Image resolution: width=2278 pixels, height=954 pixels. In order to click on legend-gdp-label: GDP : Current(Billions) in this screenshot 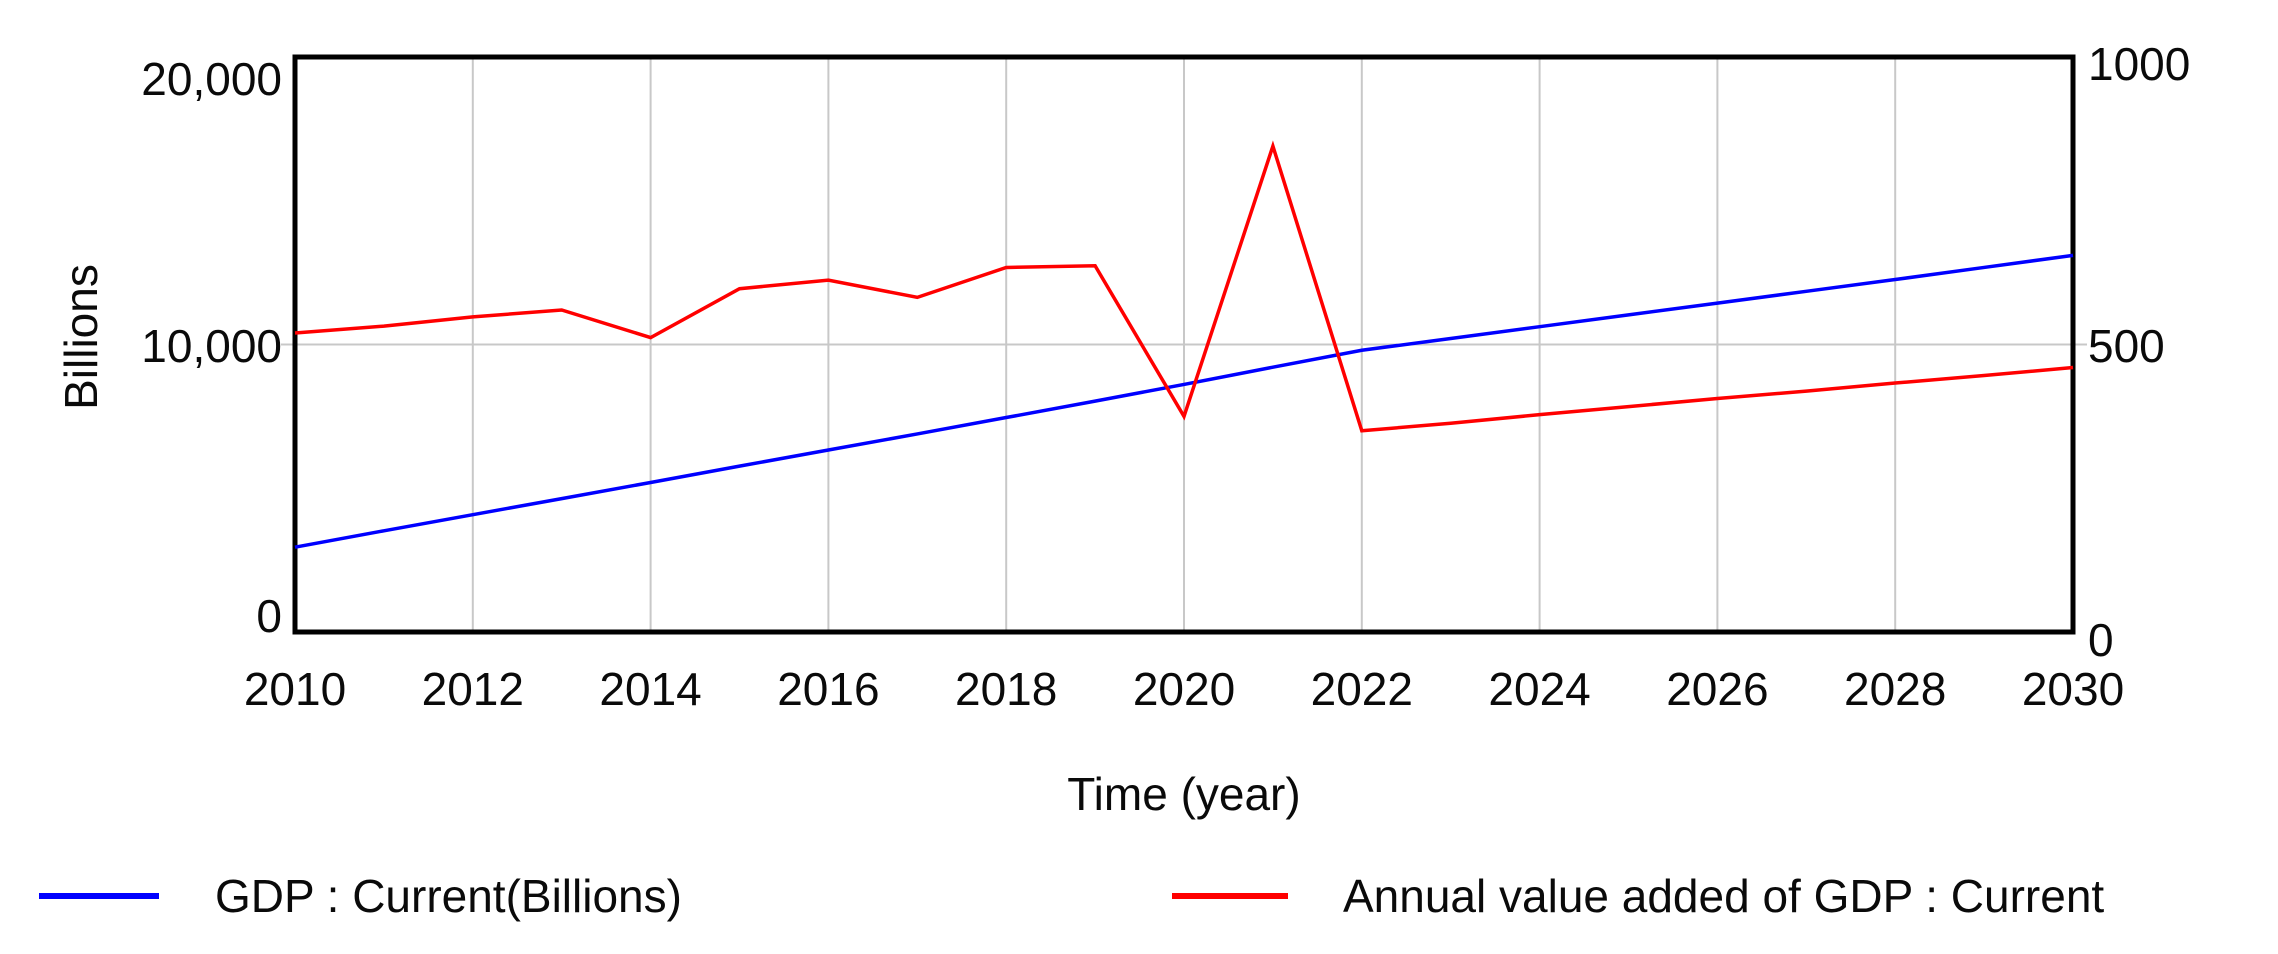, I will do `click(448, 896)`.